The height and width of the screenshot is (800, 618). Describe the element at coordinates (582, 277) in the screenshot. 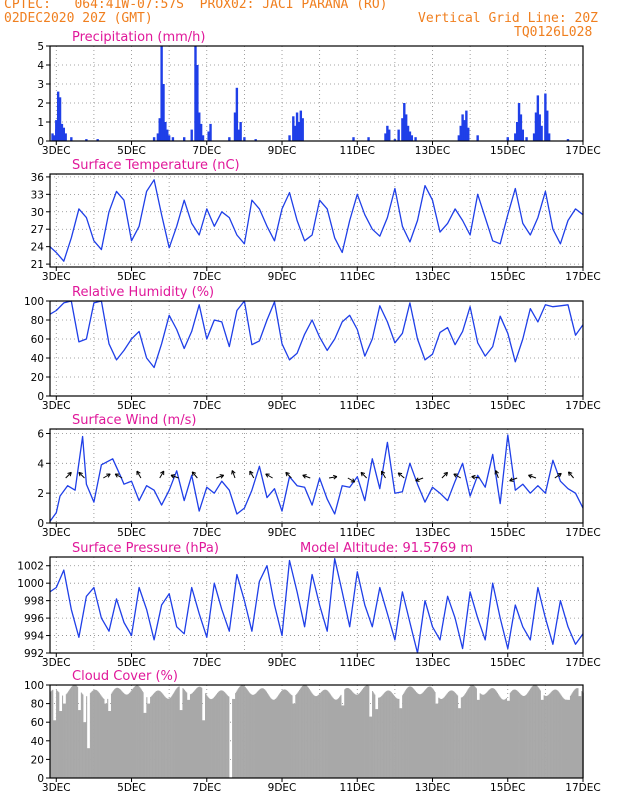

I see `x-tick-label: 17DEC` at that location.